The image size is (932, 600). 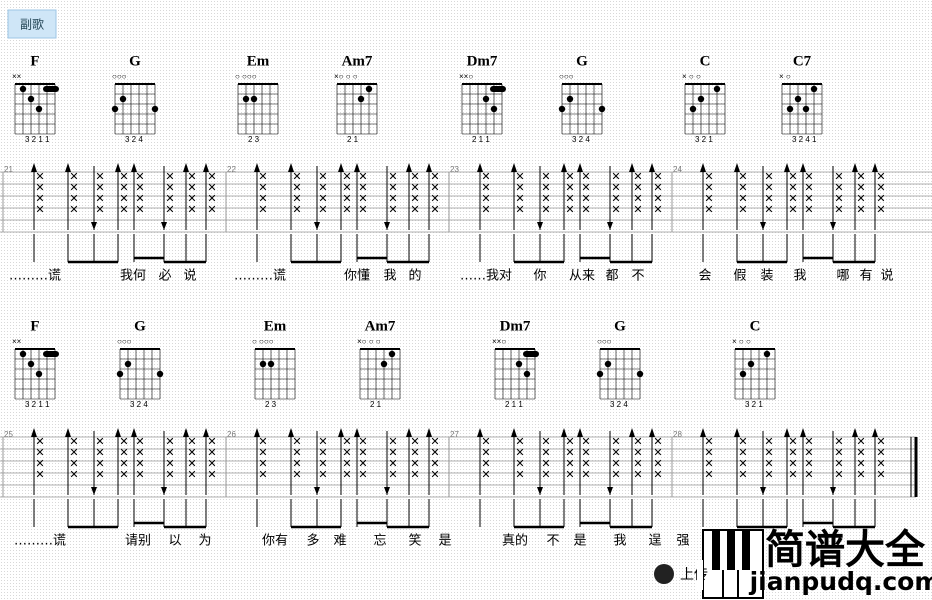 I want to click on lyric: 装, so click(x=766, y=276).